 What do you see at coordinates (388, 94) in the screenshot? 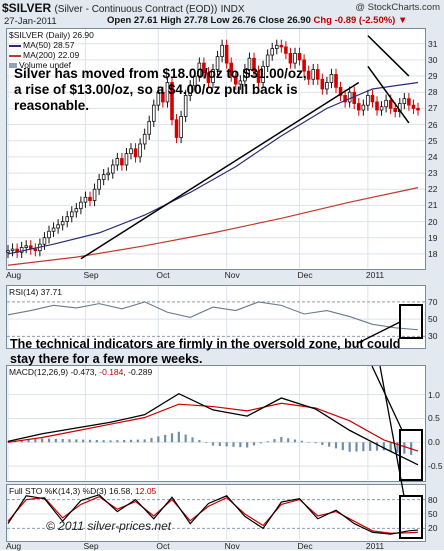
I see `downtrend-lower-line` at bounding box center [388, 94].